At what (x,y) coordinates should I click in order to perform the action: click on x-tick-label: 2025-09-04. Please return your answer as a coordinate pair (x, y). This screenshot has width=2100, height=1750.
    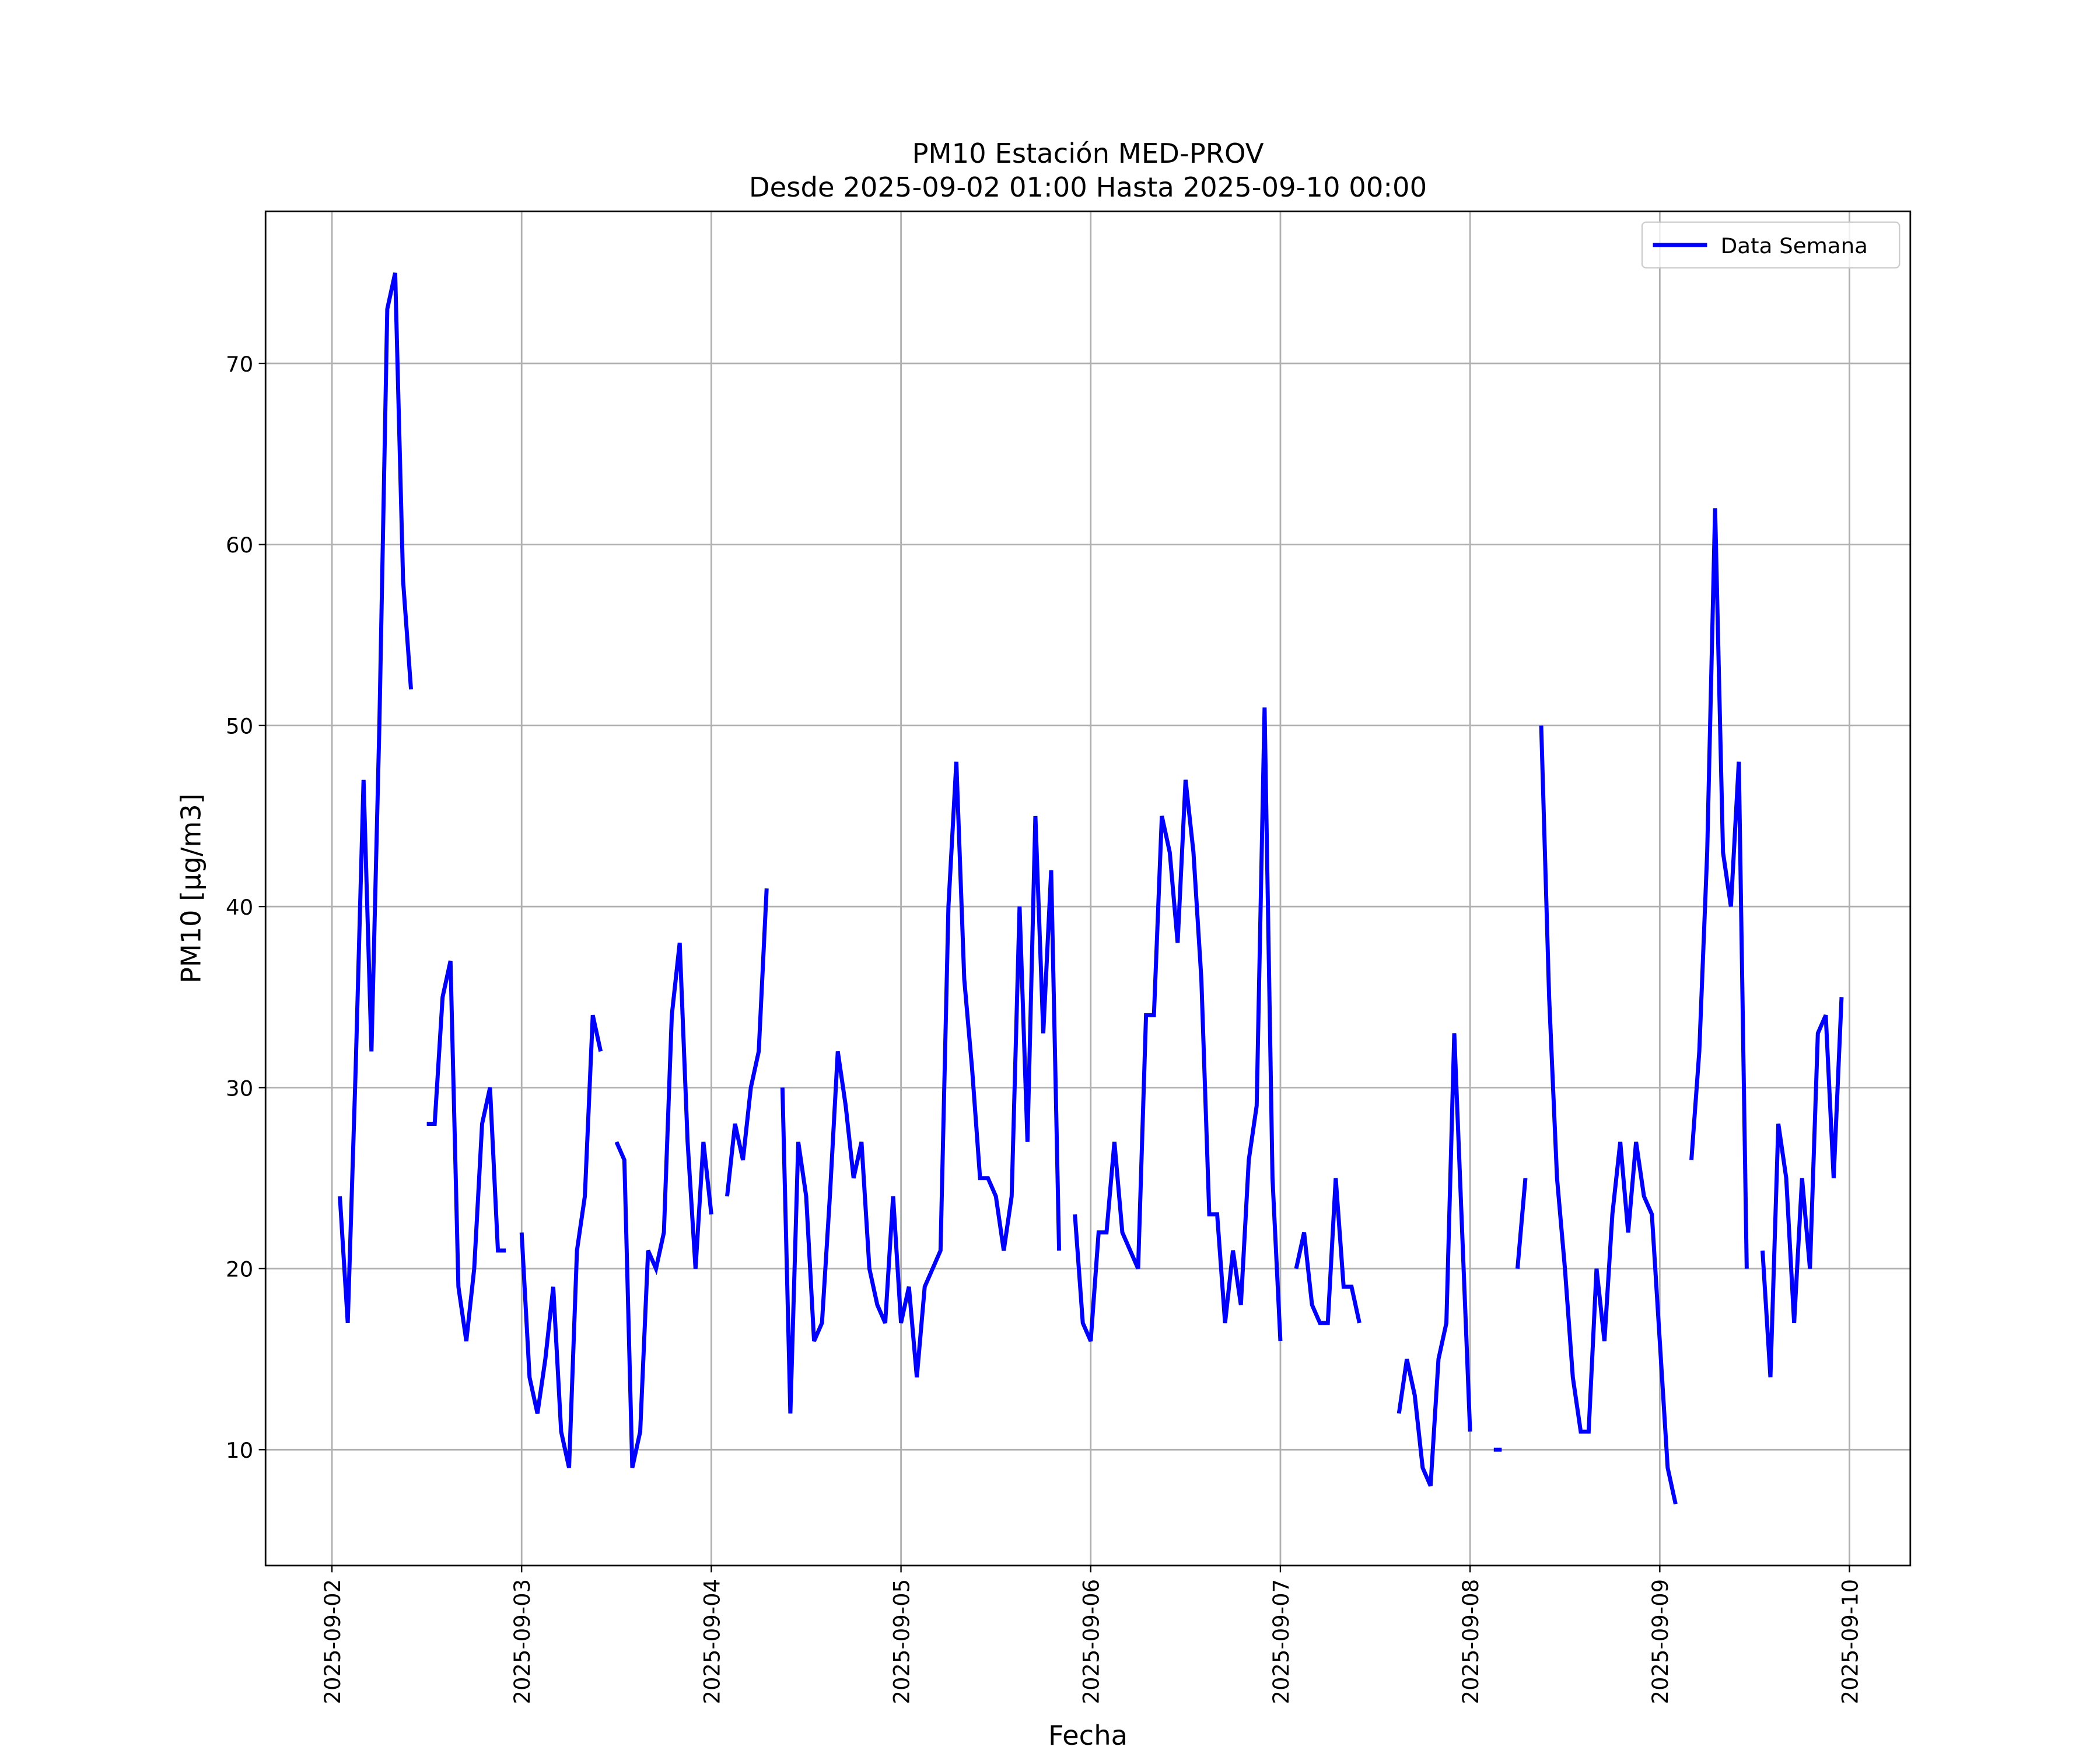
    Looking at the image, I should click on (711, 1641).